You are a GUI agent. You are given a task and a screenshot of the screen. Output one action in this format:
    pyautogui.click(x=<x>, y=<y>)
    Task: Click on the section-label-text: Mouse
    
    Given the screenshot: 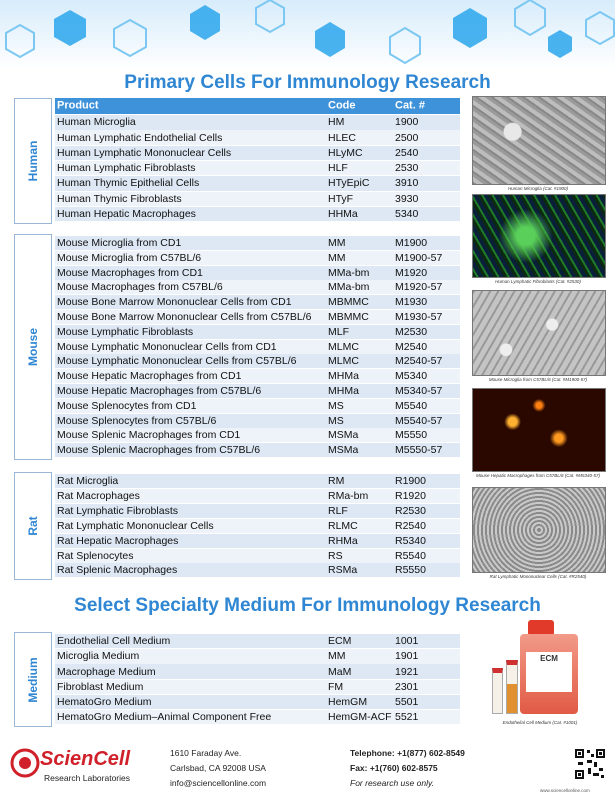 What is the action you would take?
    pyautogui.click(x=33, y=347)
    